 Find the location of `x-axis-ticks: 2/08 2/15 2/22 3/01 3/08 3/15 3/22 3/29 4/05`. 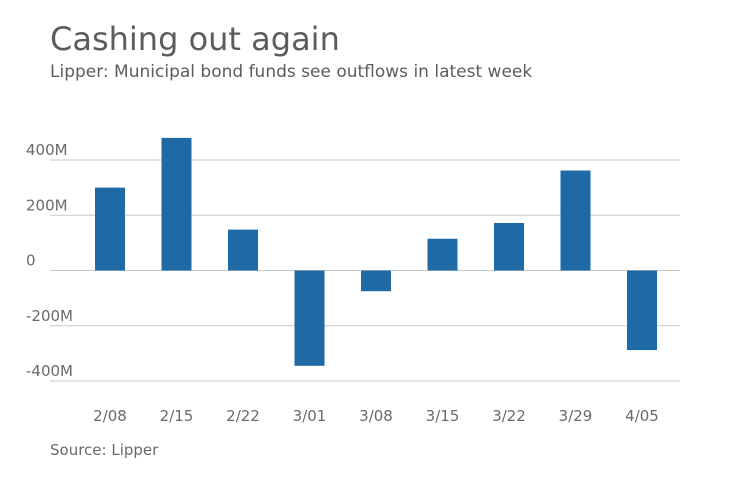

x-axis-ticks: 2/08 2/15 2/22 3/01 3/08 3/15 3/22 3/29 4/05 is located at coordinates (376, 416).